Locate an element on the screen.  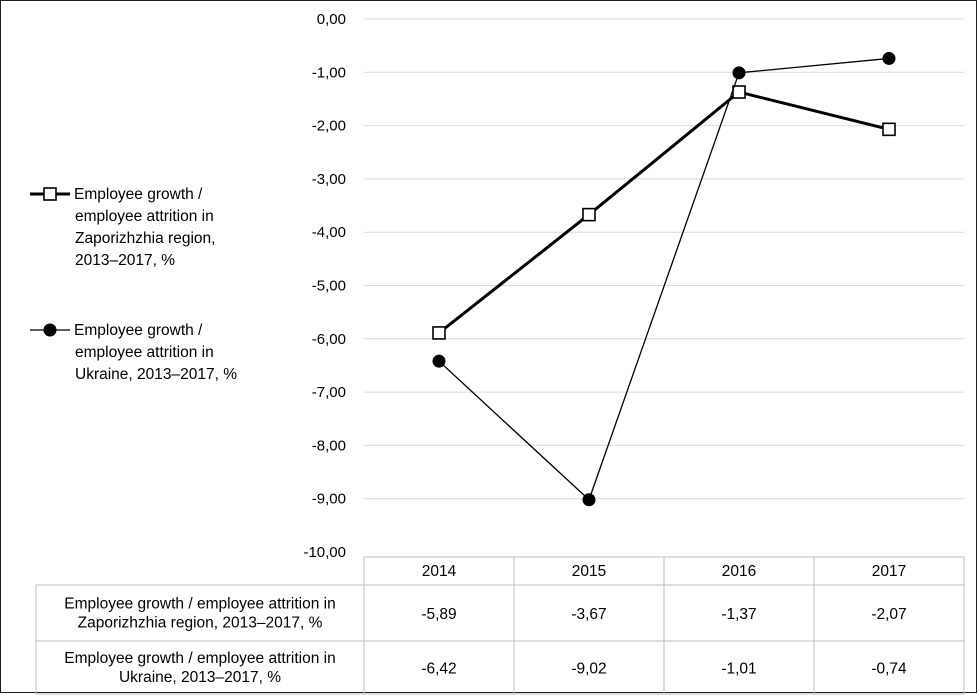
y-tick-label: -8,00 is located at coordinates (329, 445).